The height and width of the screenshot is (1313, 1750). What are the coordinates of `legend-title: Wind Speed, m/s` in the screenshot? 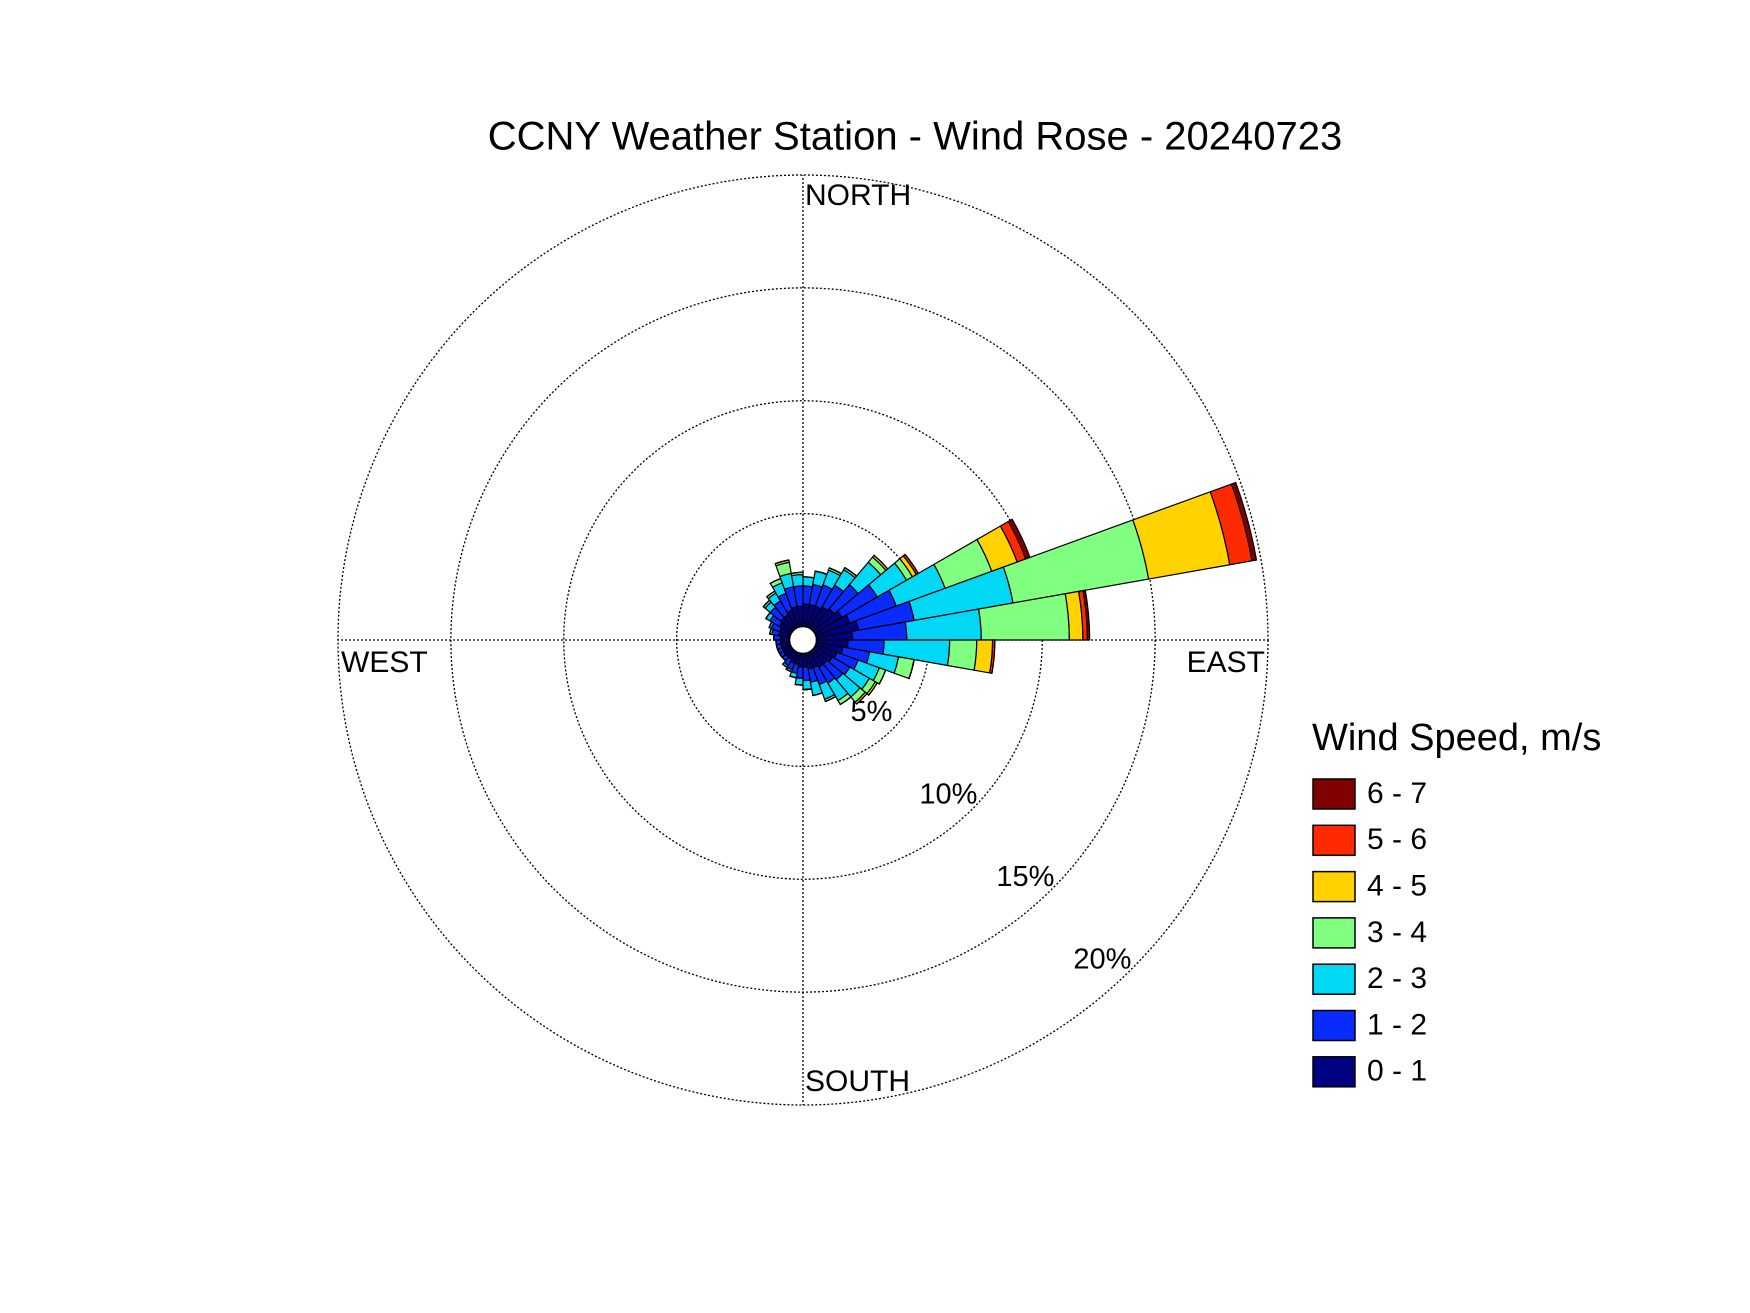 It's located at (1456, 738).